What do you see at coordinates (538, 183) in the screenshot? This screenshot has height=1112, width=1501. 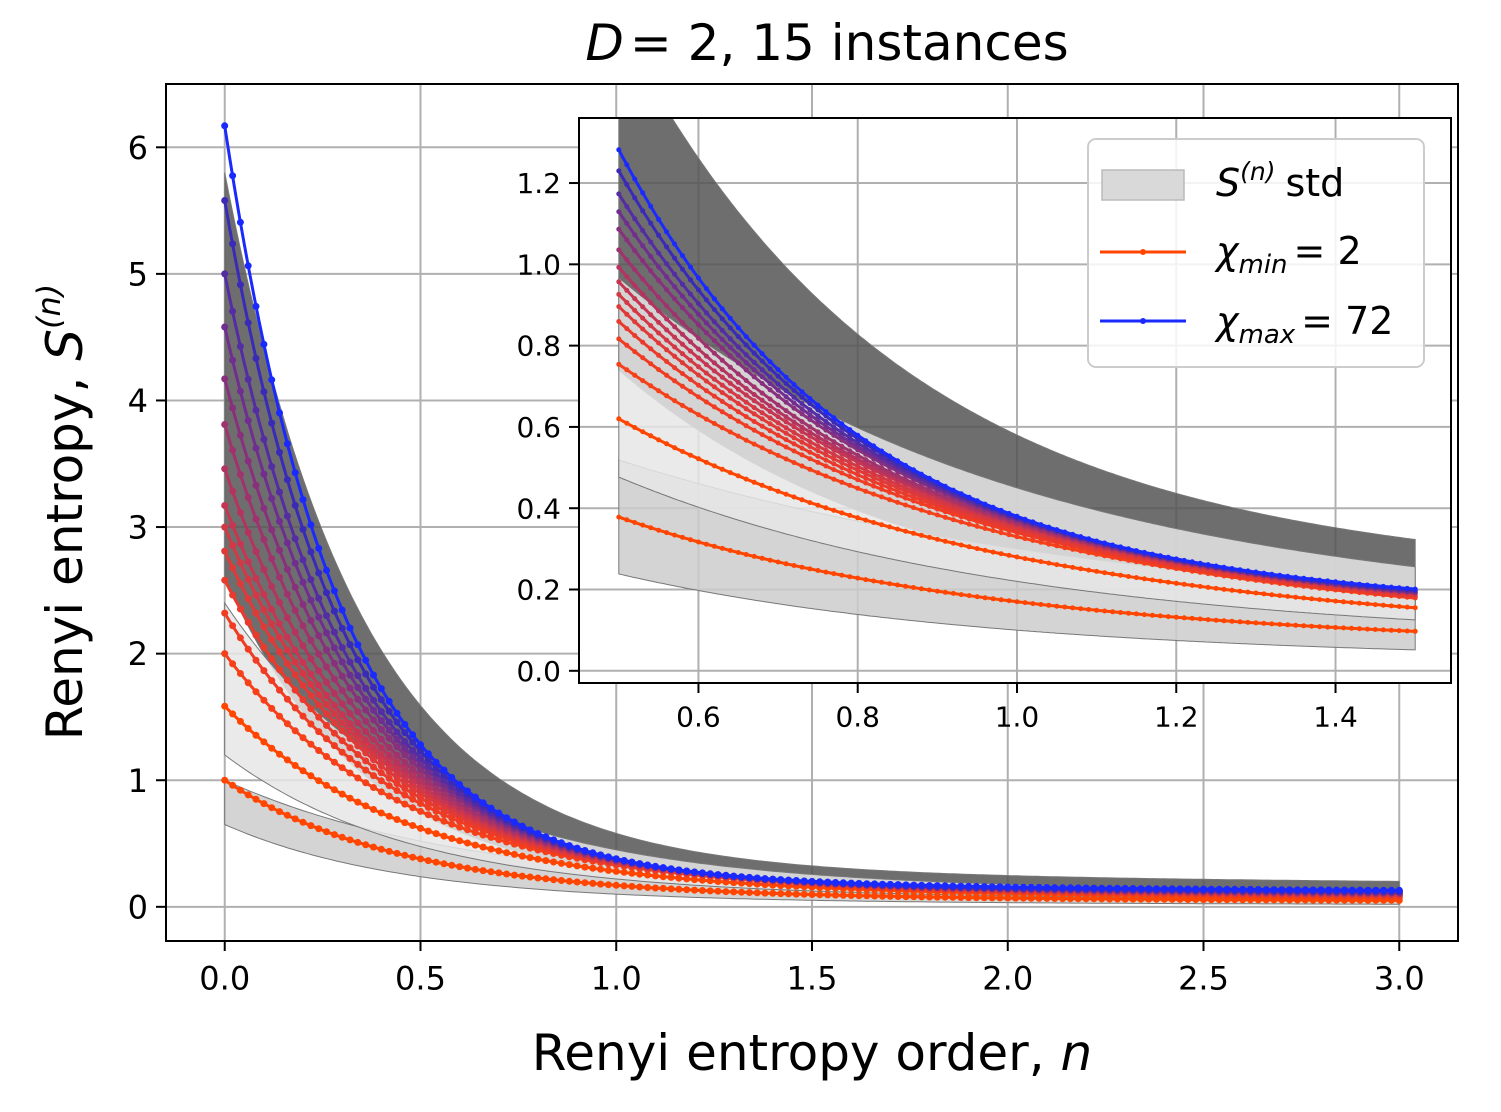 I see `inset-y-tick-label: 1.2` at bounding box center [538, 183].